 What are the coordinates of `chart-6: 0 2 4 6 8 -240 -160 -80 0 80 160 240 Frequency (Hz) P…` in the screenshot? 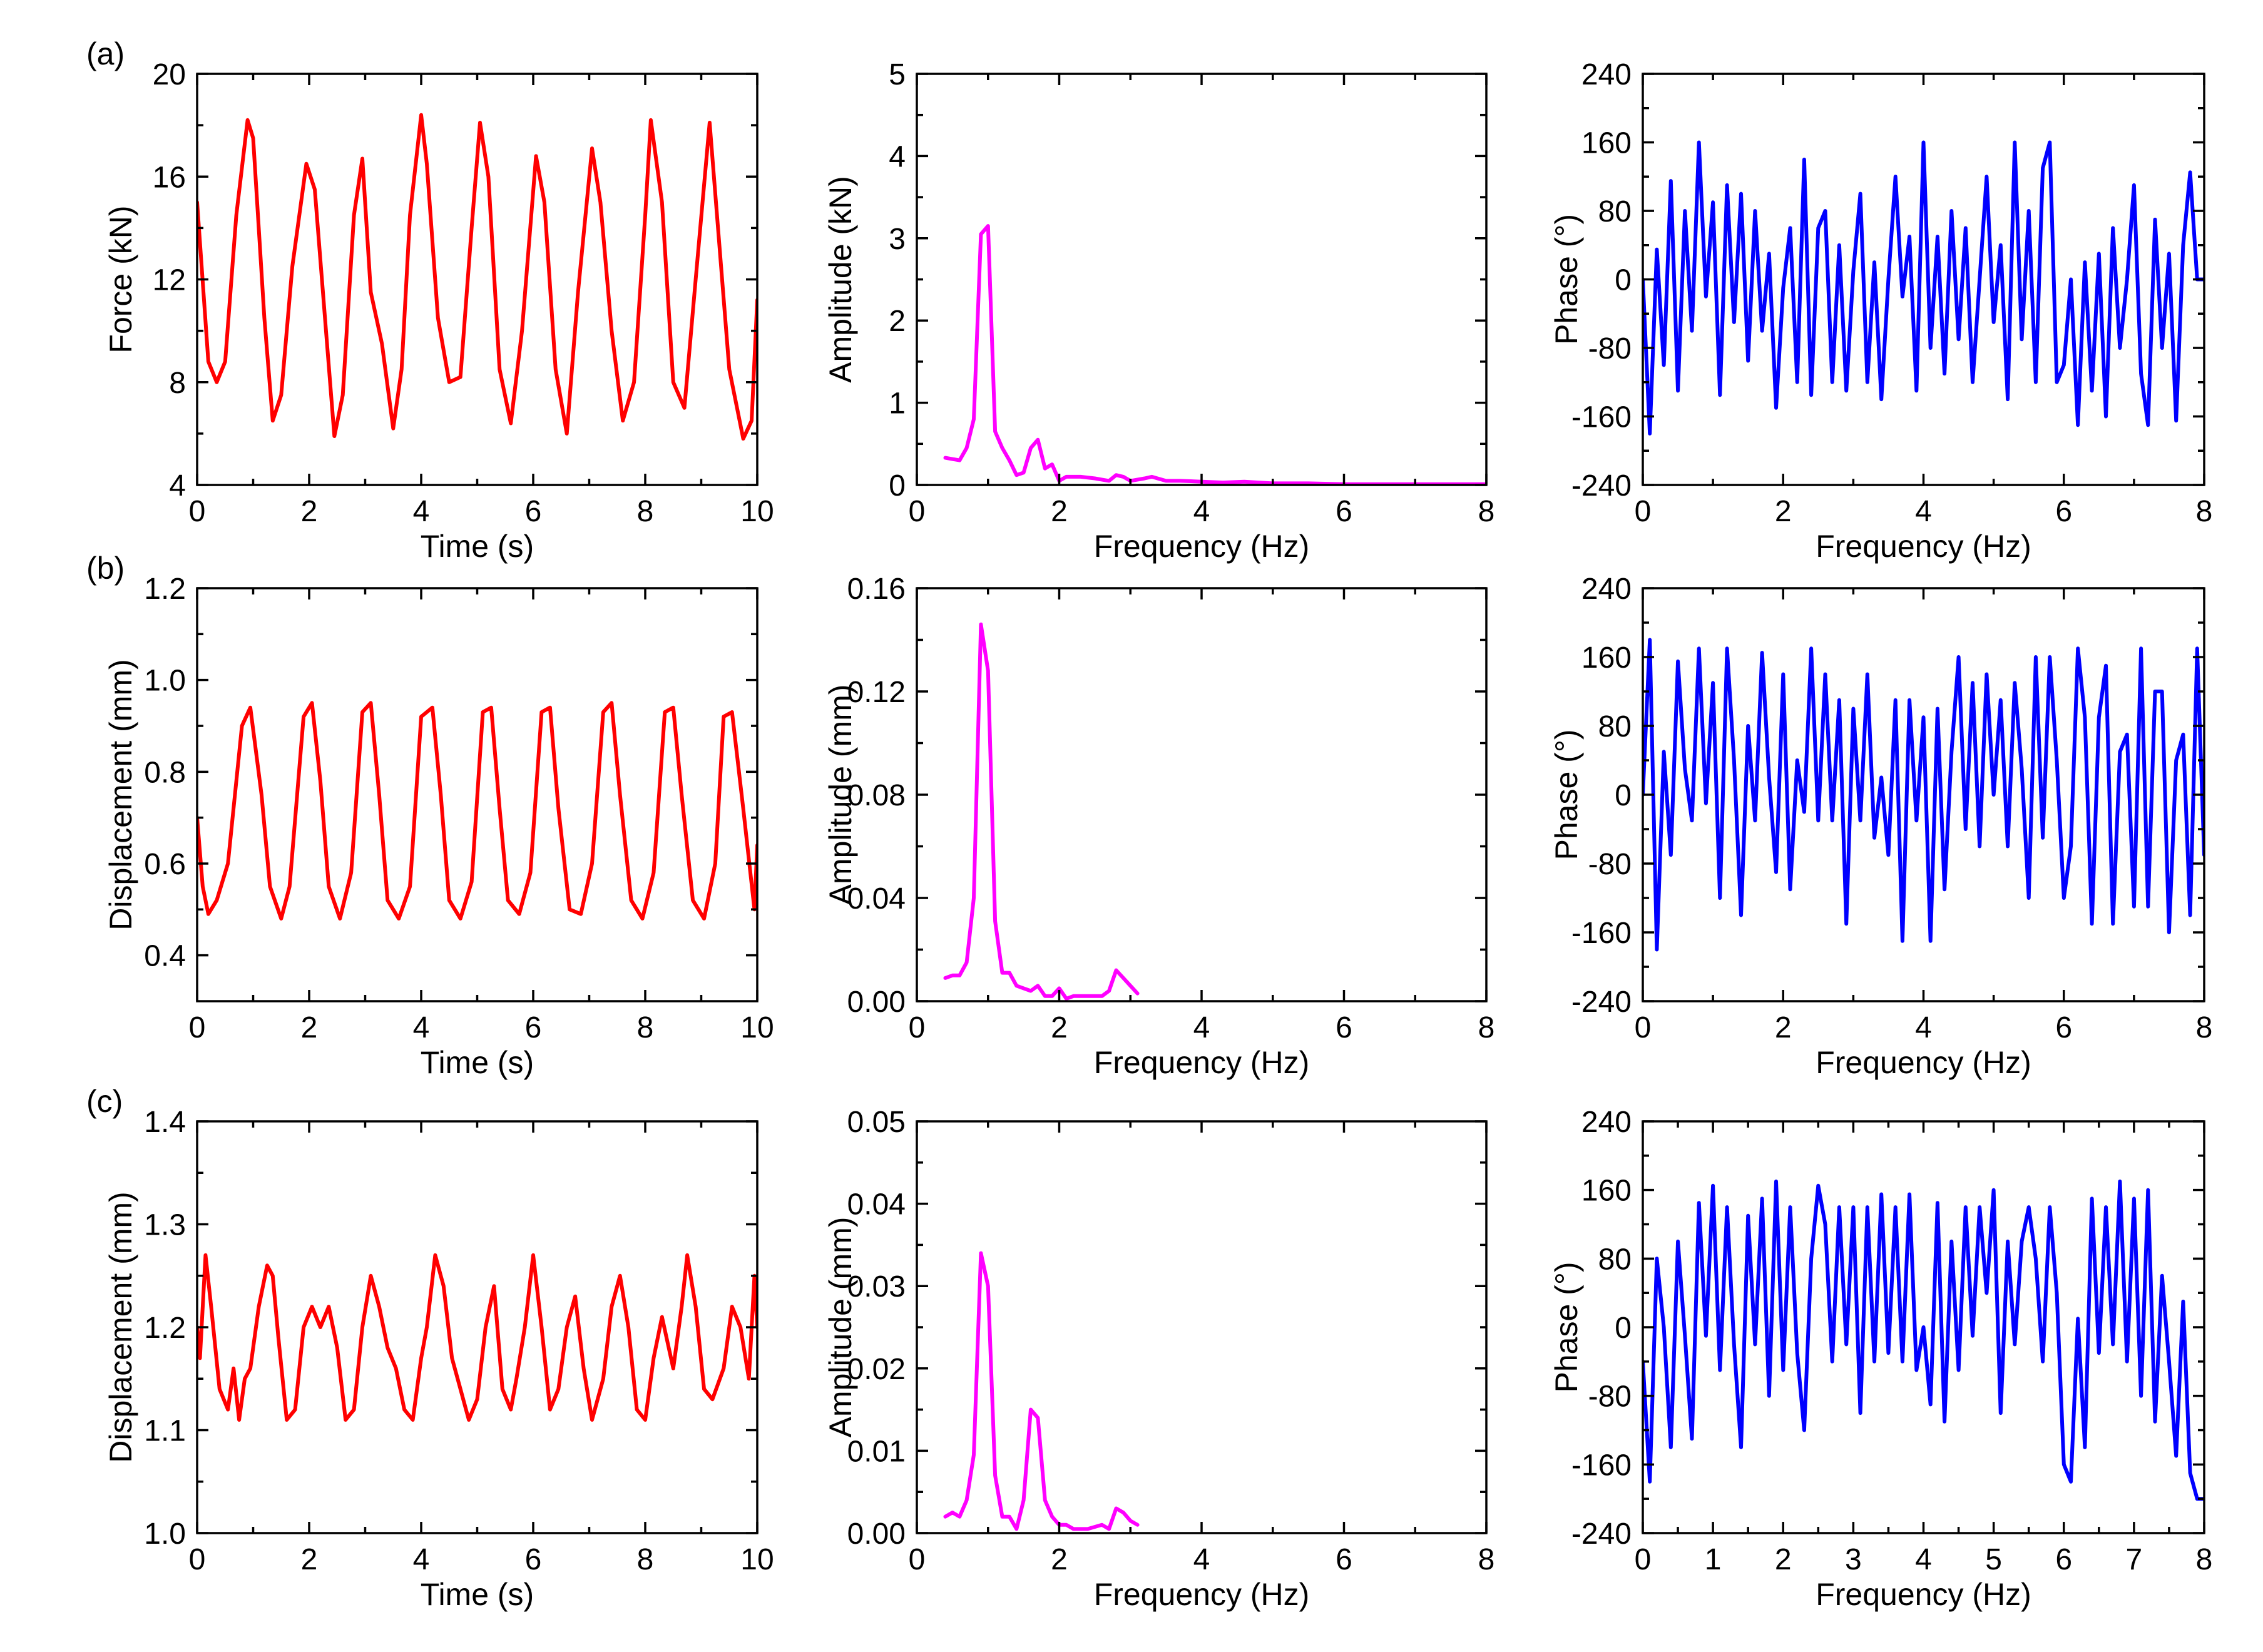 It's located at (1880, 826).